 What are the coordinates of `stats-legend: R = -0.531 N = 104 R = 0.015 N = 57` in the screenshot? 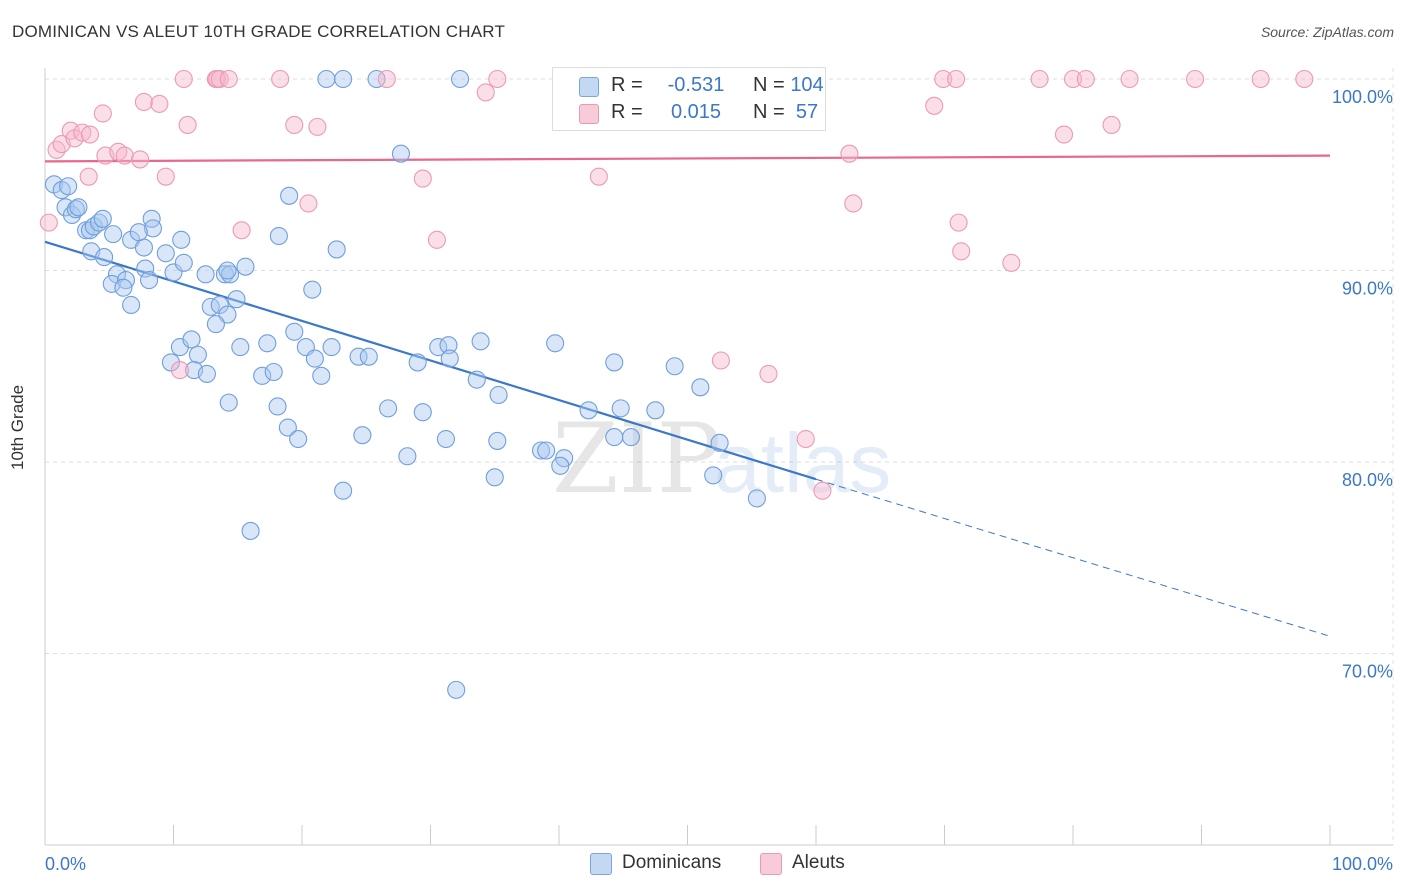 It's located at (689, 99).